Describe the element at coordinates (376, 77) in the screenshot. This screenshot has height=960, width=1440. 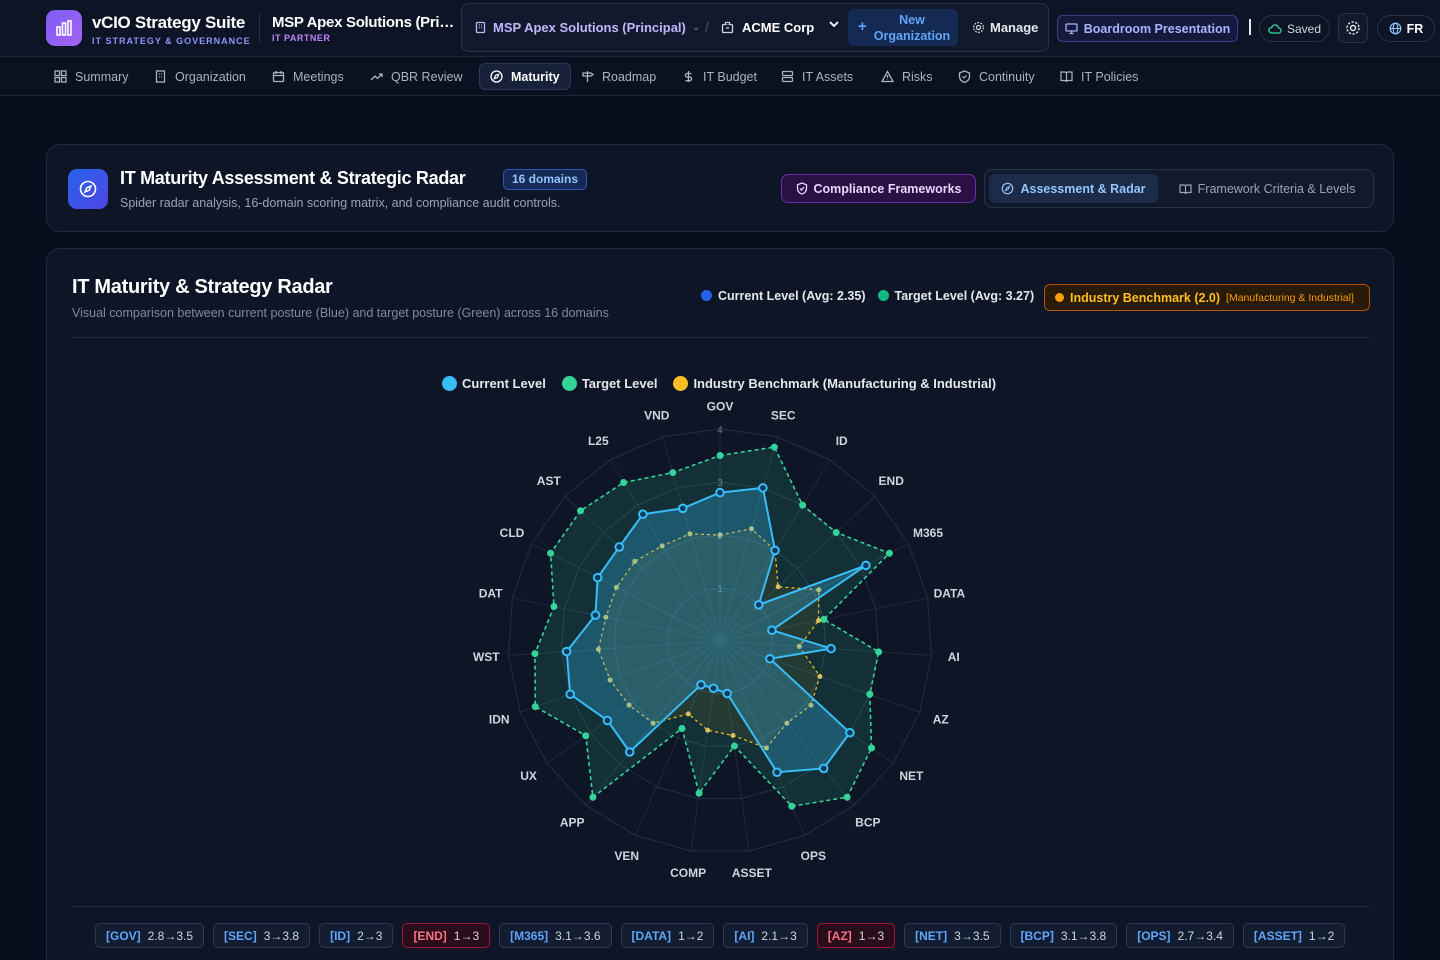
I see `trend-icon` at that location.